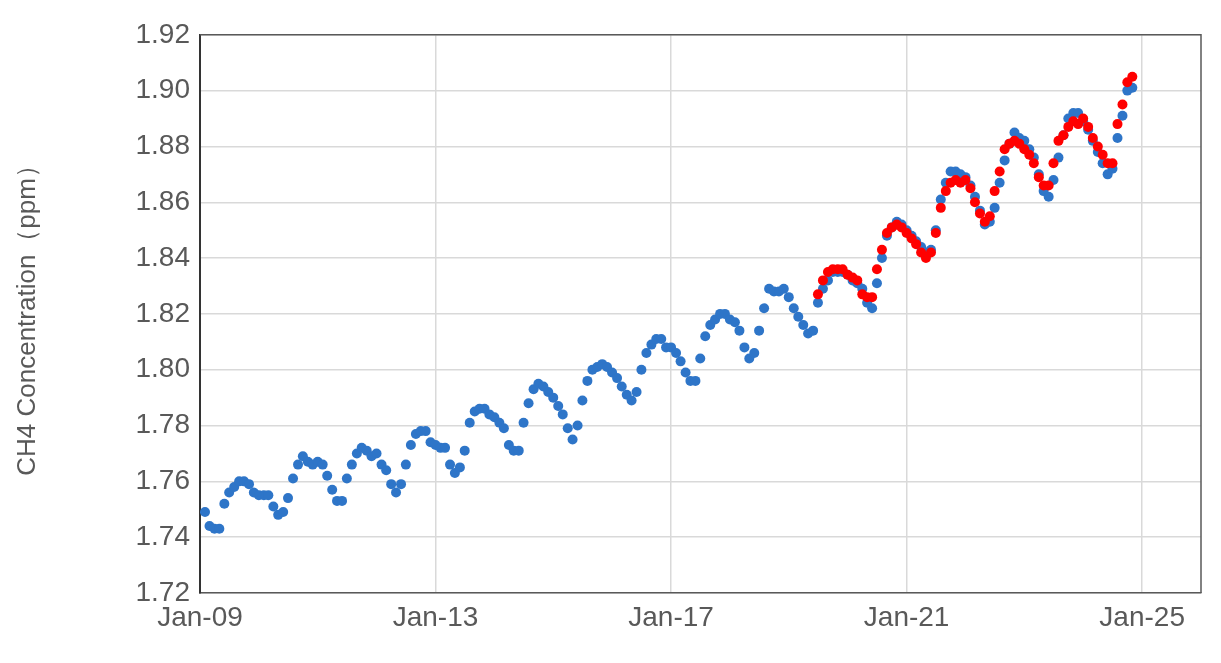 This screenshot has height=663, width=1221. What do you see at coordinates (162, 424) in the screenshot?
I see `y-tick-label: 1.78` at bounding box center [162, 424].